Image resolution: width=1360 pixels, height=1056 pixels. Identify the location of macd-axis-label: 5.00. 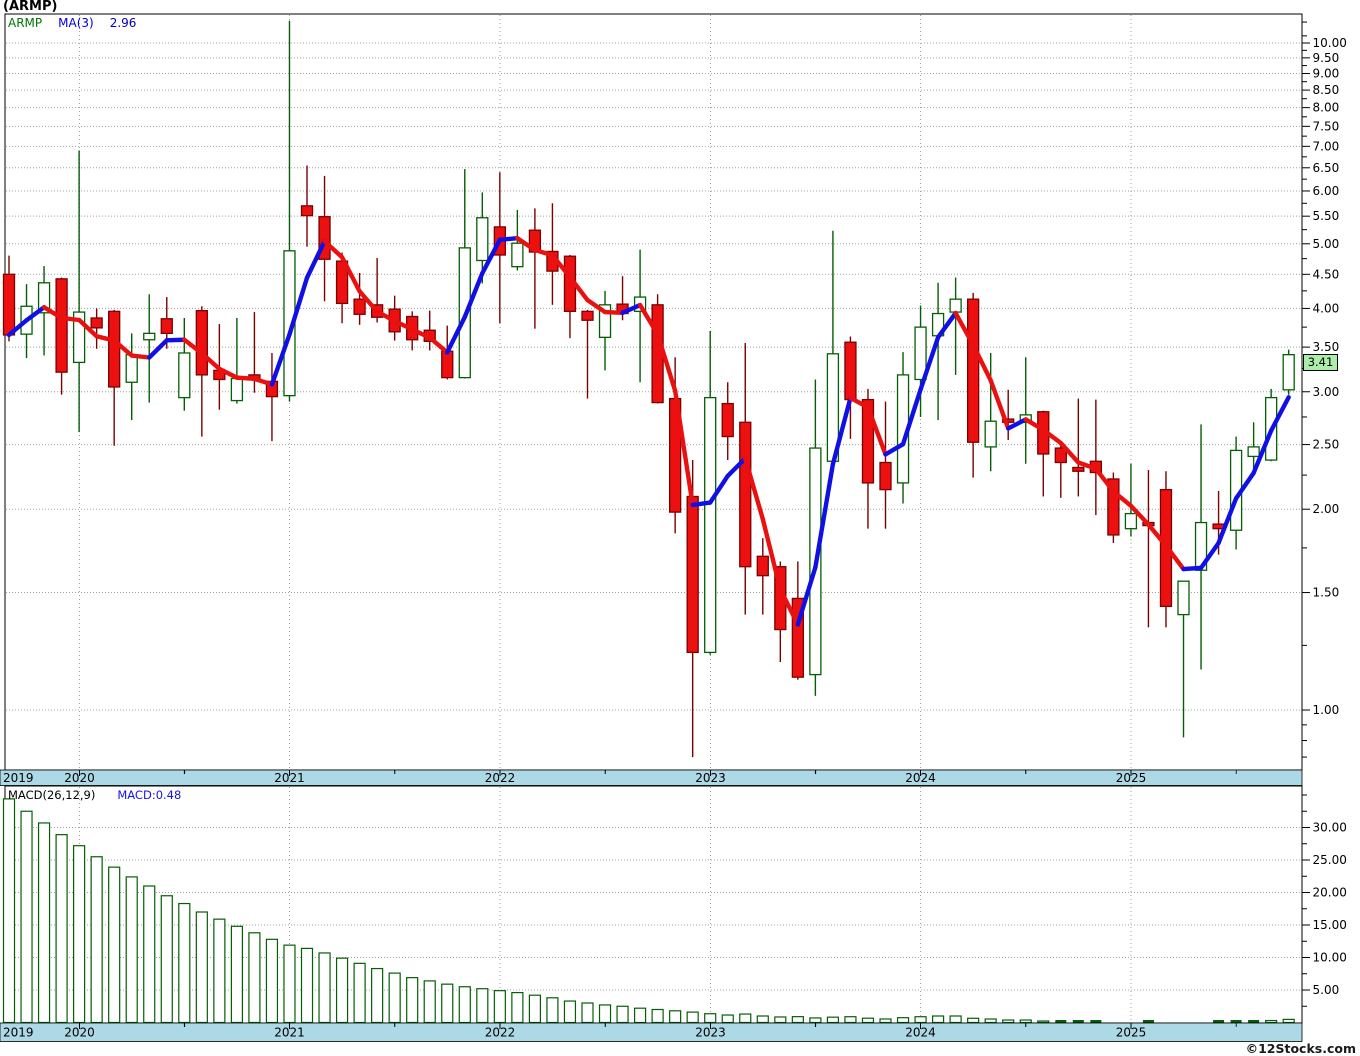
(1326, 990).